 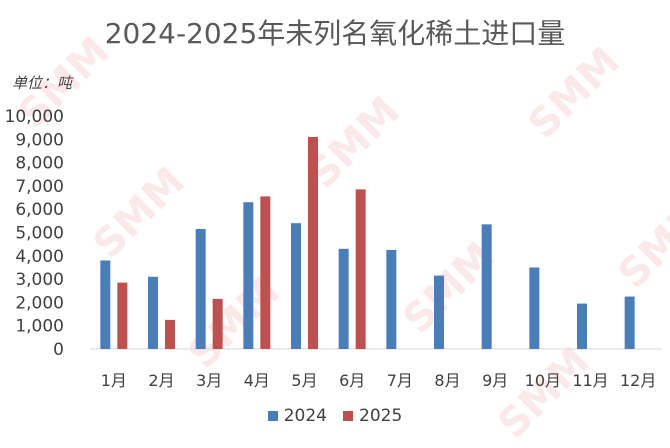 I want to click on legend-swatch-2024, so click(x=272, y=416).